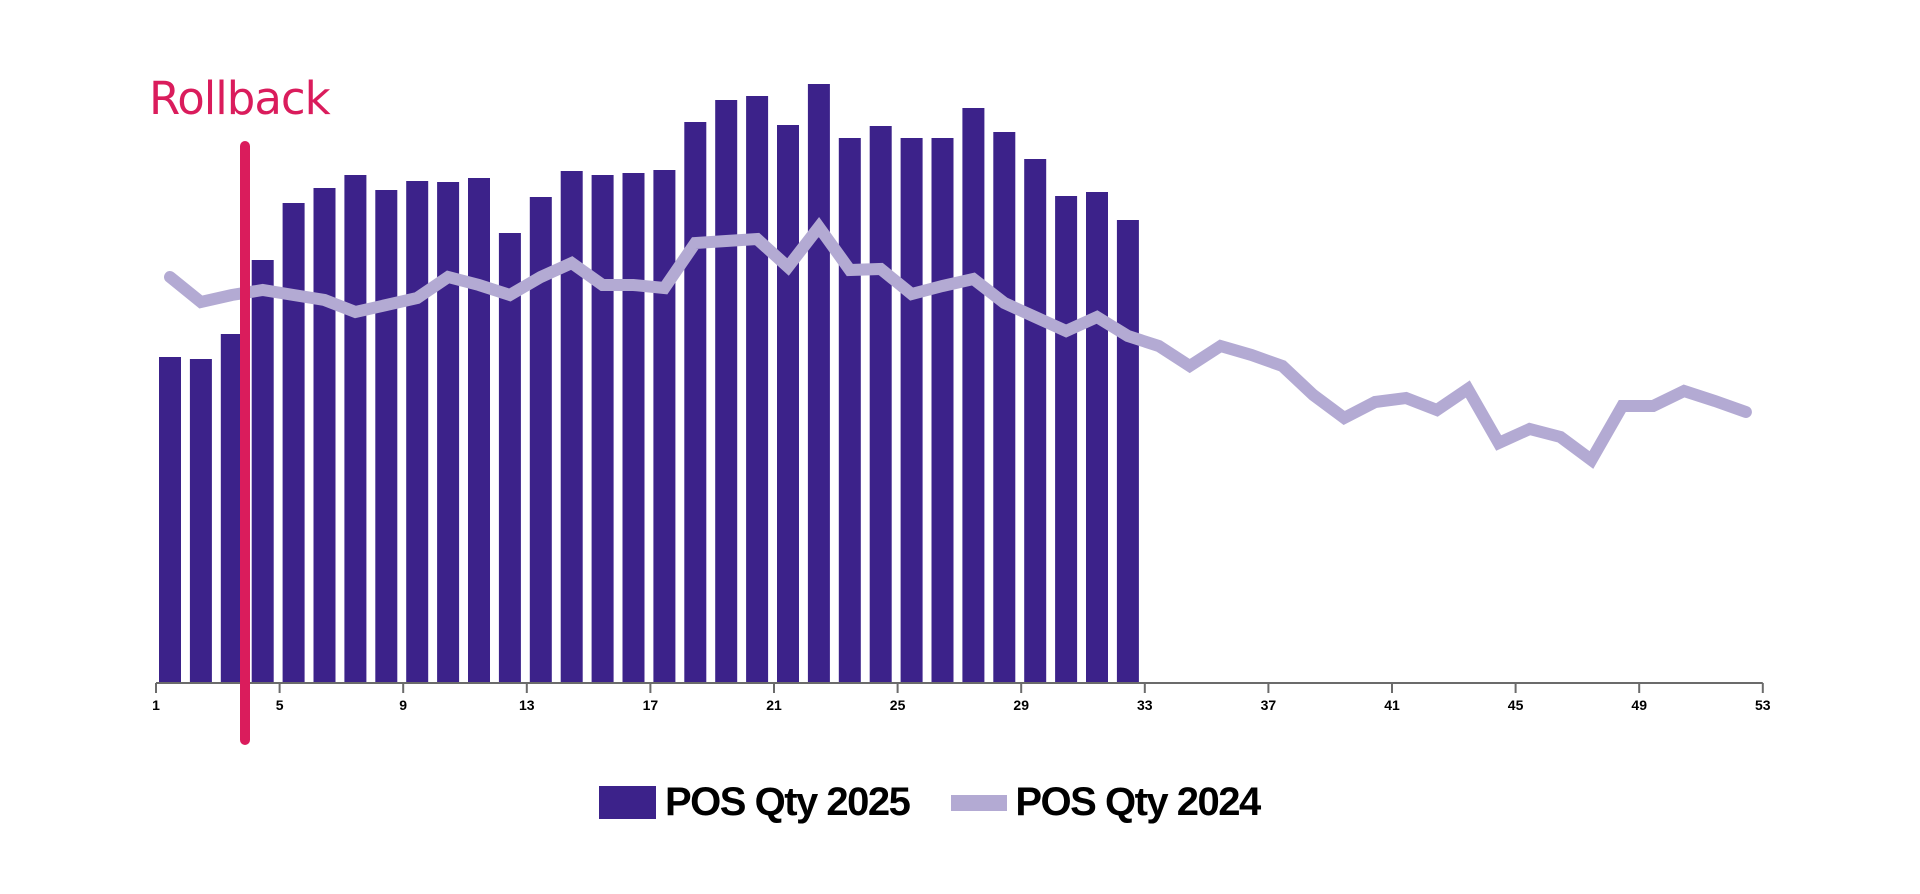 The width and height of the screenshot is (1920, 894). I want to click on bar-swatch-icon, so click(627, 802).